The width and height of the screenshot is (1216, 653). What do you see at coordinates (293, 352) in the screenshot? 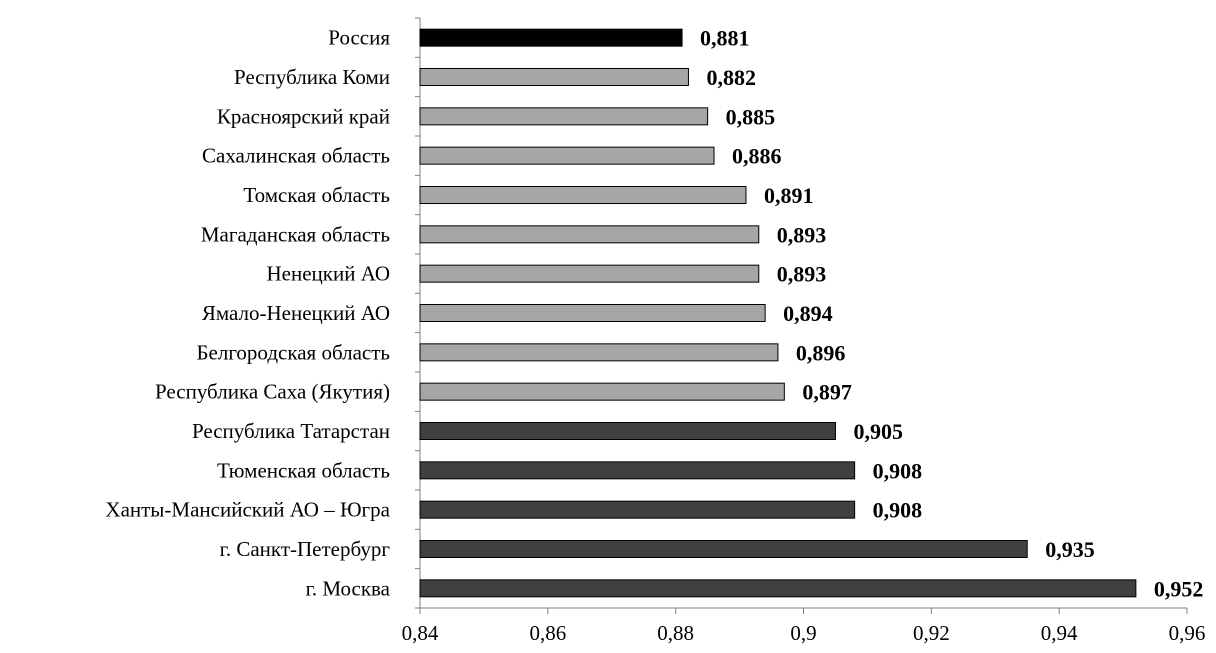
I see `category-label: Белгородская область` at bounding box center [293, 352].